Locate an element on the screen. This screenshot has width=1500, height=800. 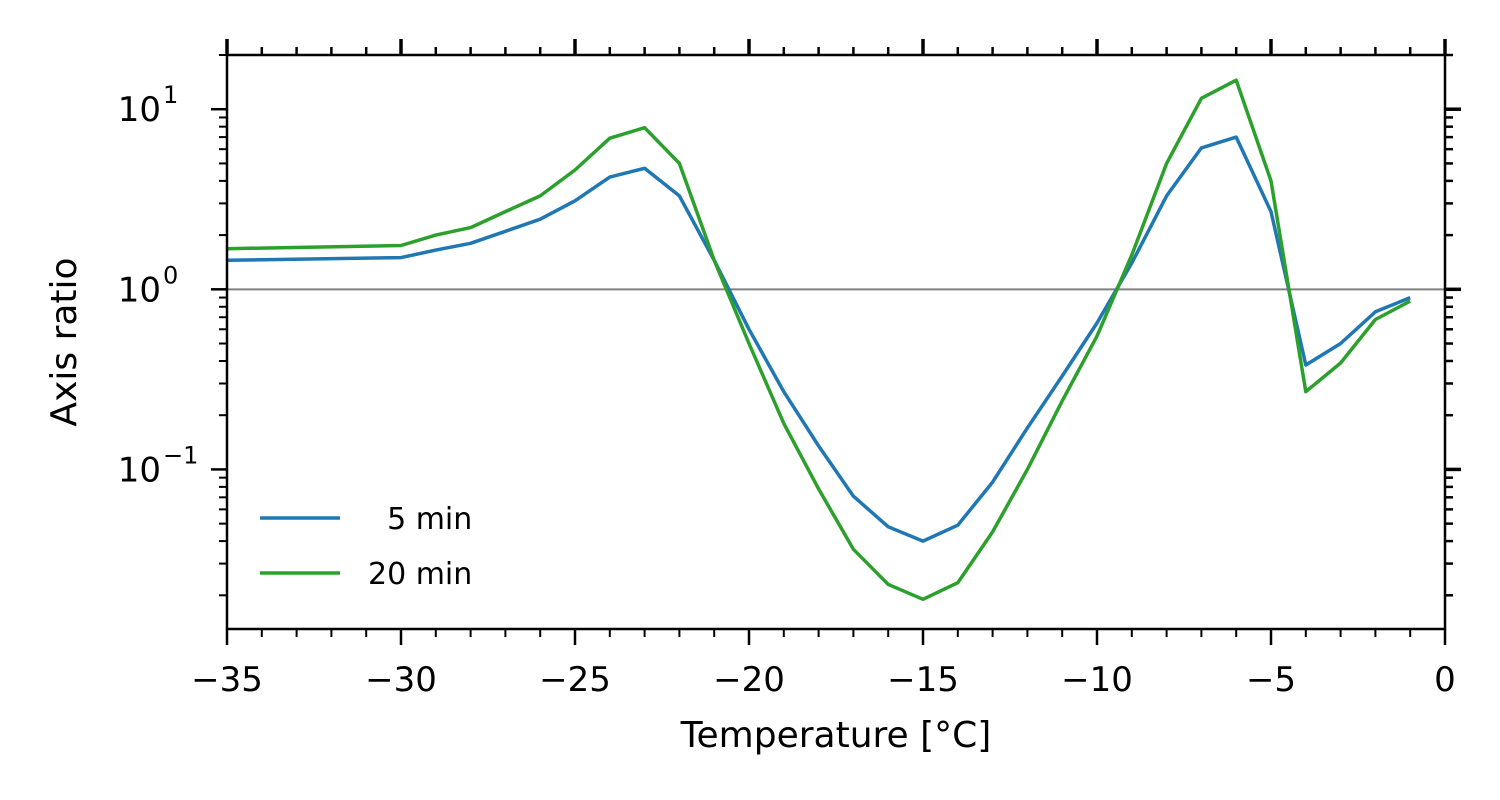
legend-label-0: 5 min is located at coordinates (420, 519).